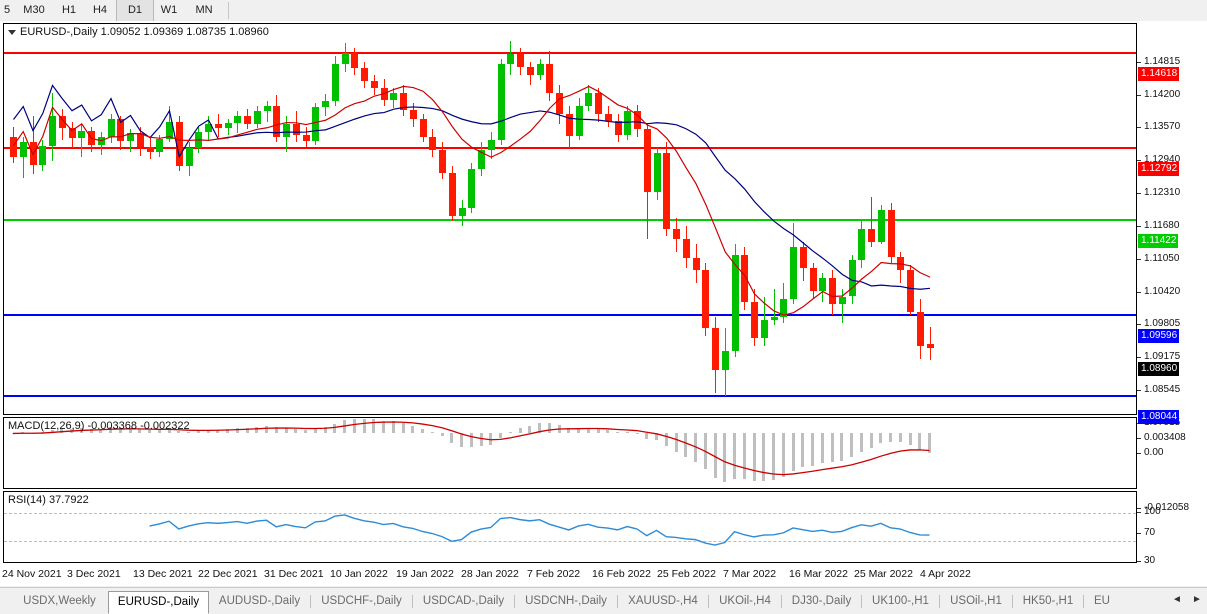  Describe the element at coordinates (1159, 169) in the screenshot. I see `price-tag-1: 1.12792` at that location.